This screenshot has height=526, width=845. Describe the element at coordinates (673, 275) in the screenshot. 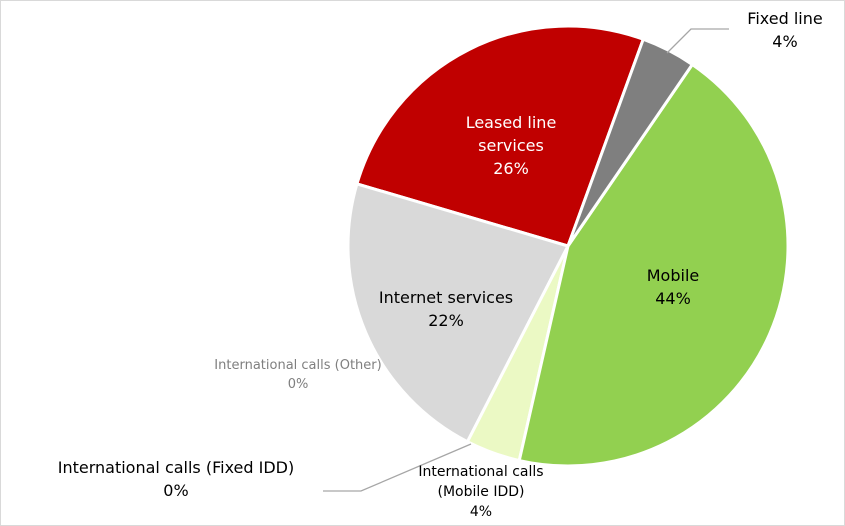

I see `category-label: Mobile` at that location.